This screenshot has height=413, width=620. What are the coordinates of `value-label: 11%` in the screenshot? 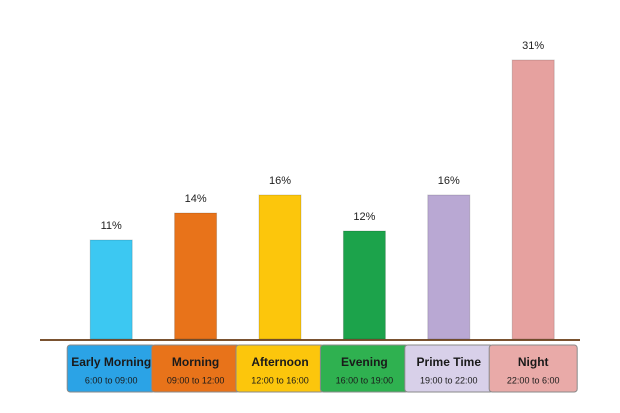 It's located at (111, 226).